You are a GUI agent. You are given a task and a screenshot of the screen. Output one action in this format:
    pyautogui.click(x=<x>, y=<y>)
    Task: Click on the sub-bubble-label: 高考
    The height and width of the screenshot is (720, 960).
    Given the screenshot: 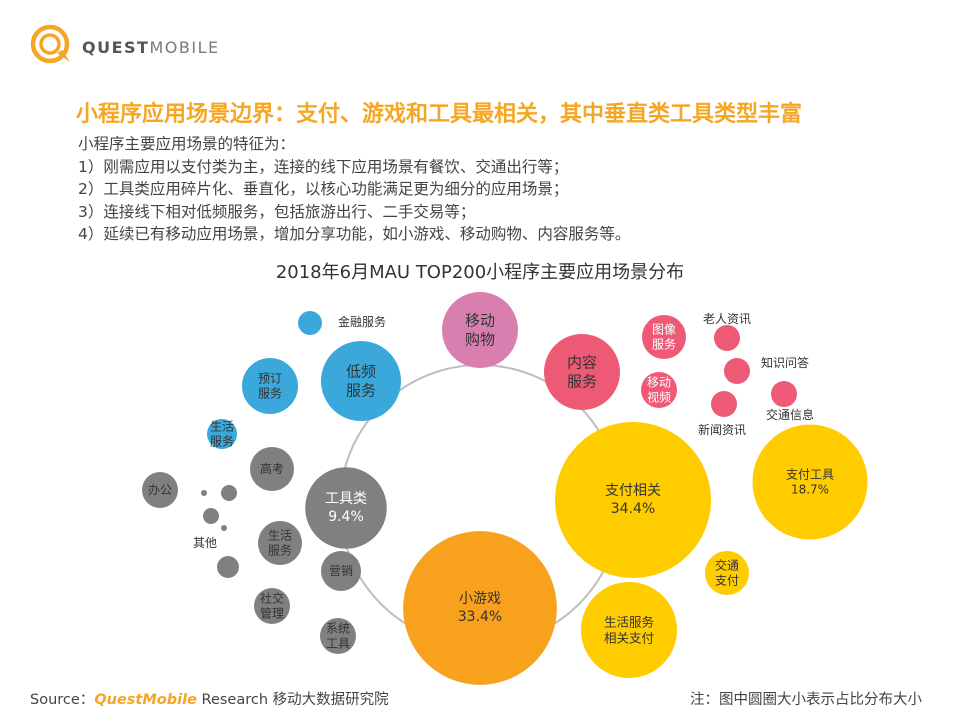 What is the action you would take?
    pyautogui.click(x=272, y=468)
    